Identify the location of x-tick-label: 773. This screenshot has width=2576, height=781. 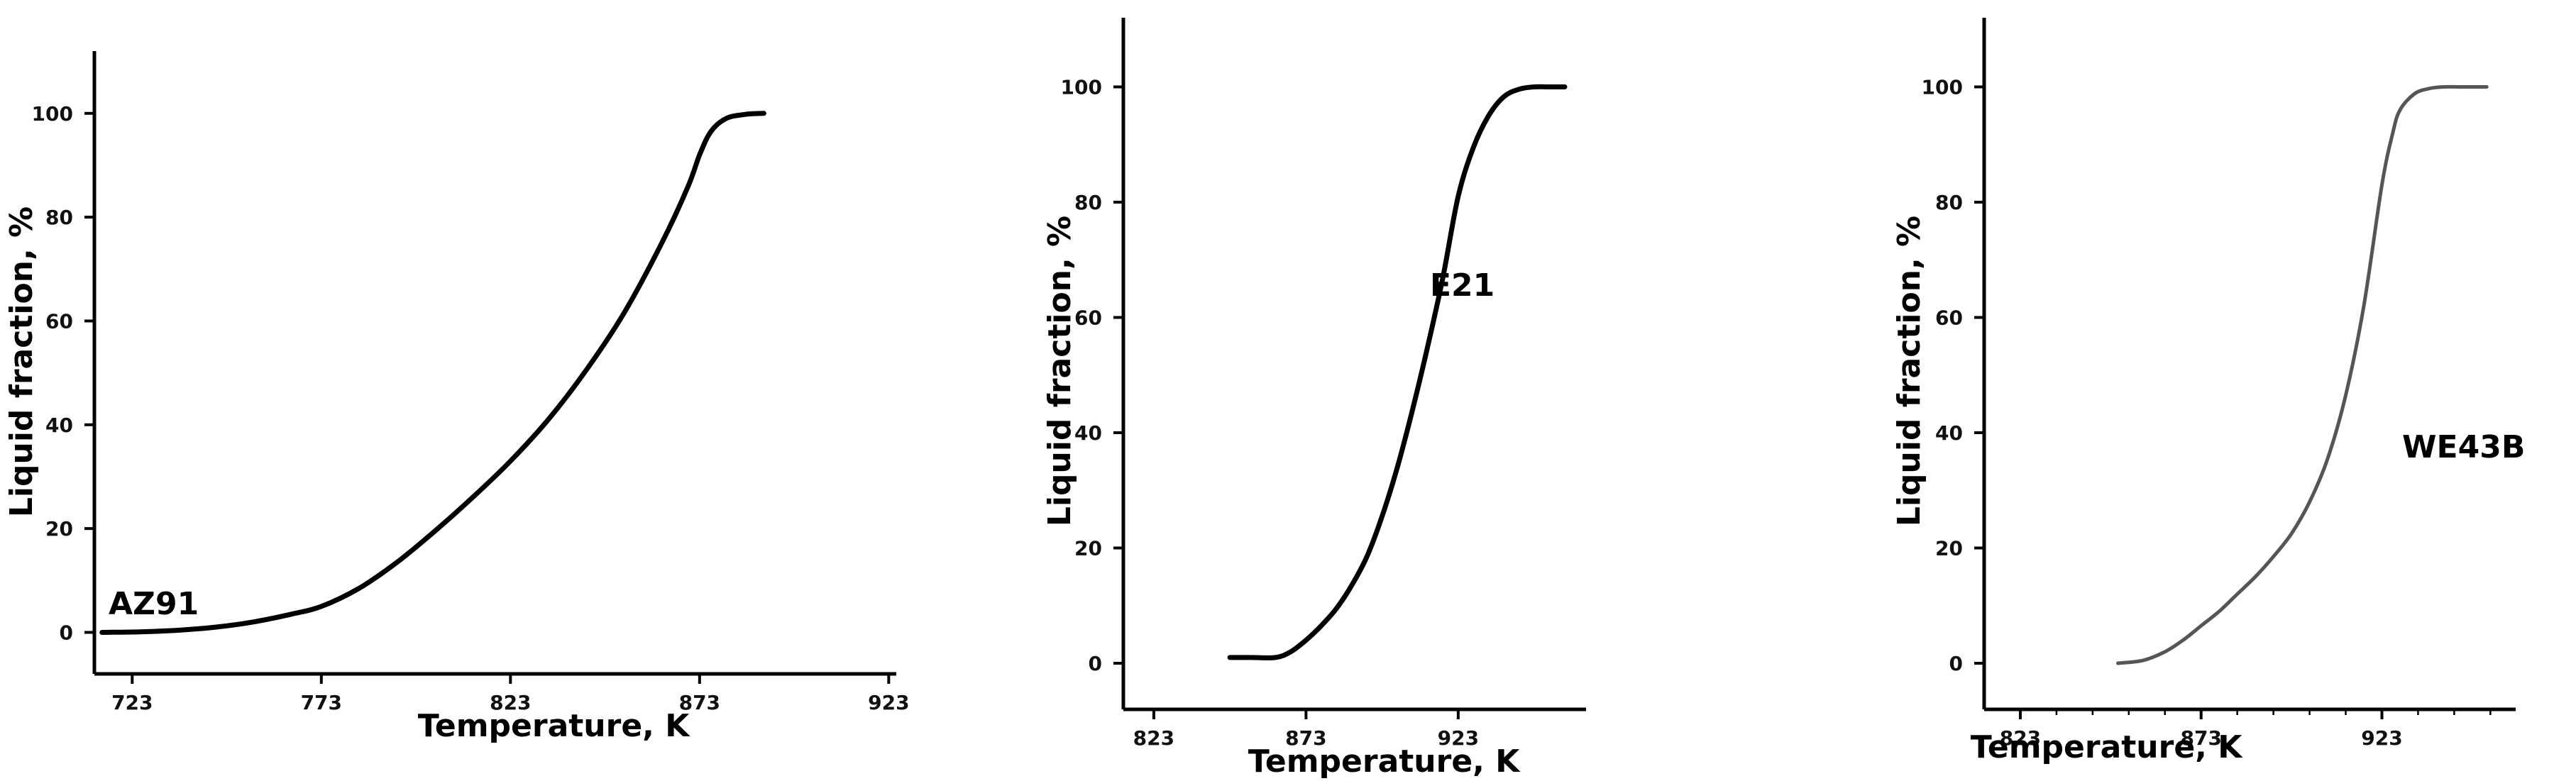
(321, 703).